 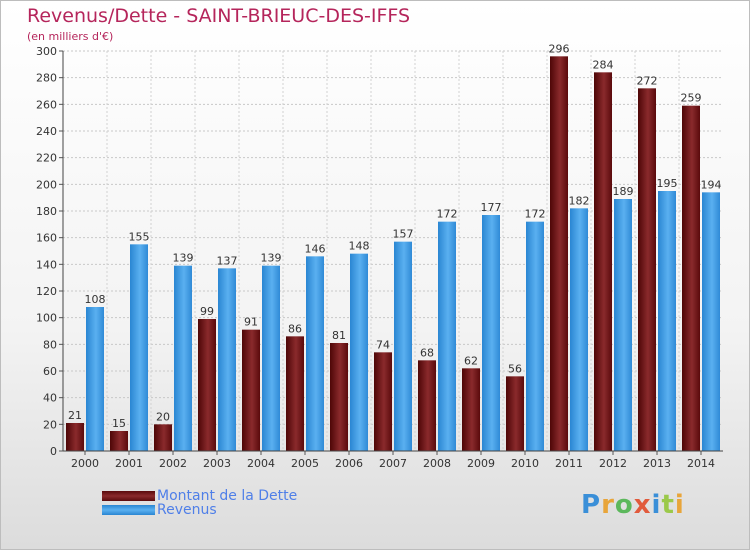 What do you see at coordinates (591, 505) in the screenshot?
I see `logo-letter: P` at bounding box center [591, 505].